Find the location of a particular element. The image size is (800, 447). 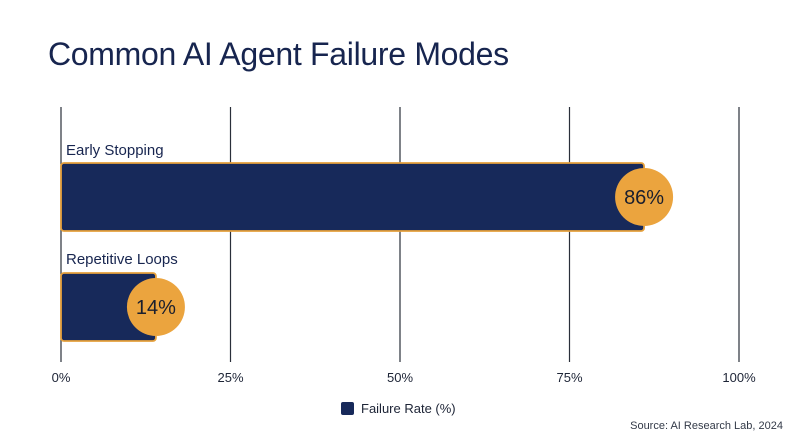

x-tick-label: 75% is located at coordinates (569, 377).